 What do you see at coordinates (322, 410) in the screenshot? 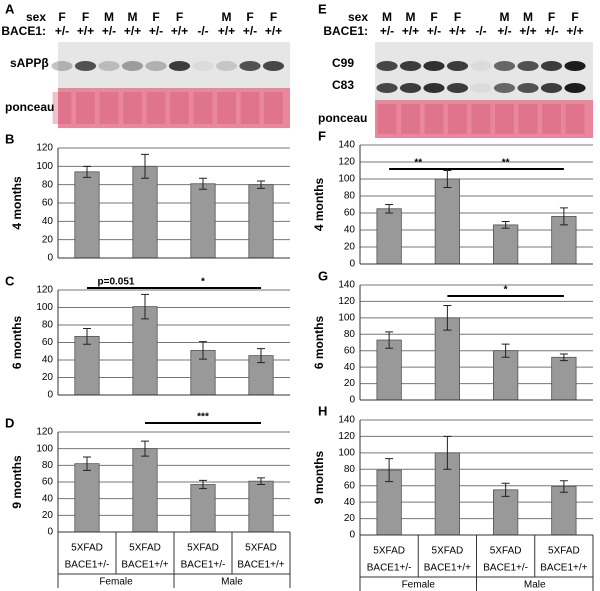
I see `panel-letter: H` at bounding box center [322, 410].